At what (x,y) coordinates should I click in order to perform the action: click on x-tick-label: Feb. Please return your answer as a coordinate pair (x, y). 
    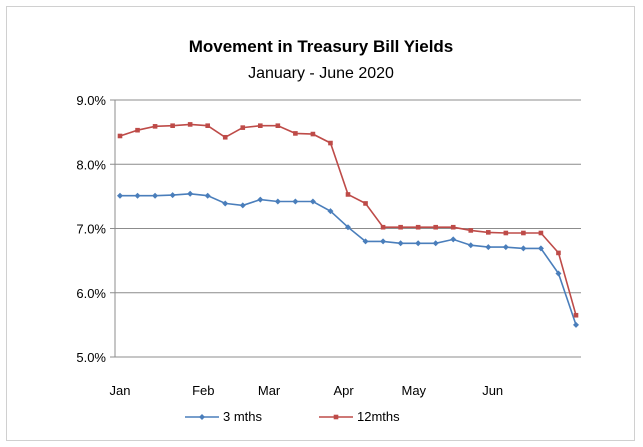
    Looking at the image, I should click on (203, 390).